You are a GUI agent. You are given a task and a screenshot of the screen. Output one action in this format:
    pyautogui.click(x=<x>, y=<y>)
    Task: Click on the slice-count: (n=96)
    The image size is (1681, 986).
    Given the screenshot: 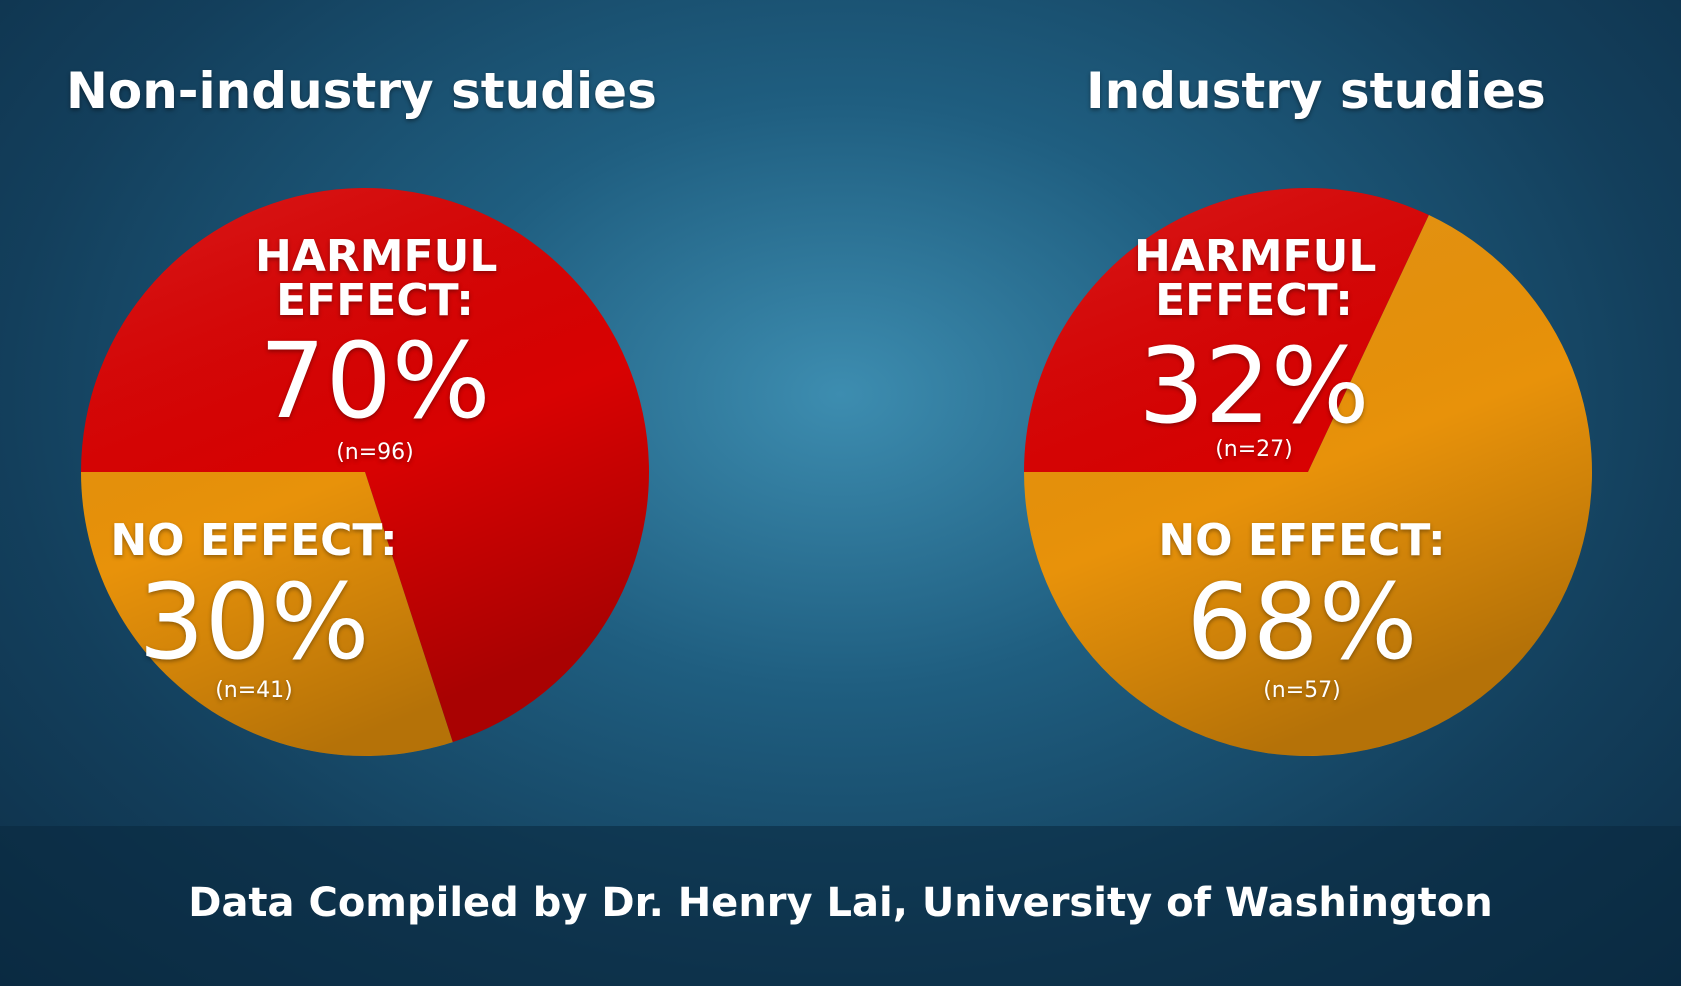 What is the action you would take?
    pyautogui.click(x=375, y=452)
    